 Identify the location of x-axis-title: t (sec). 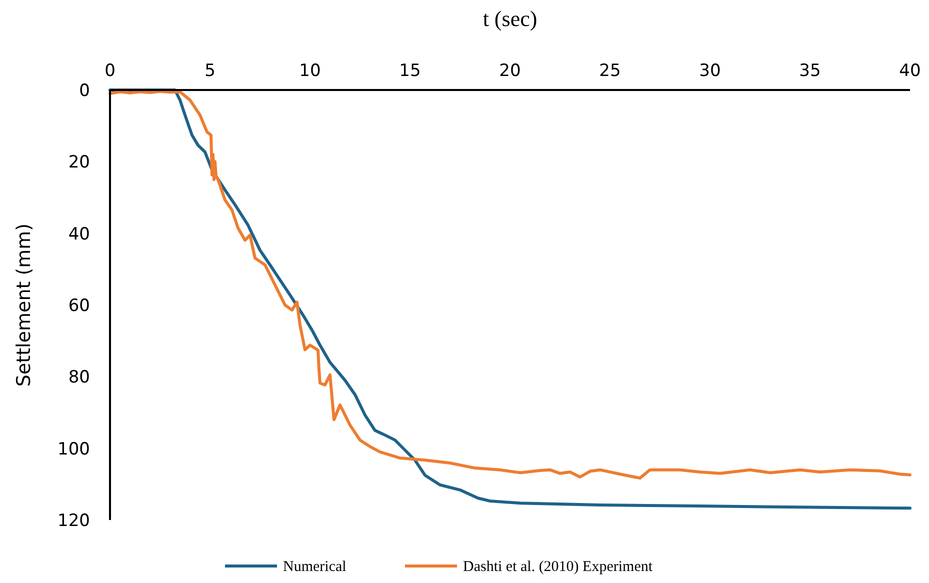
(510, 18).